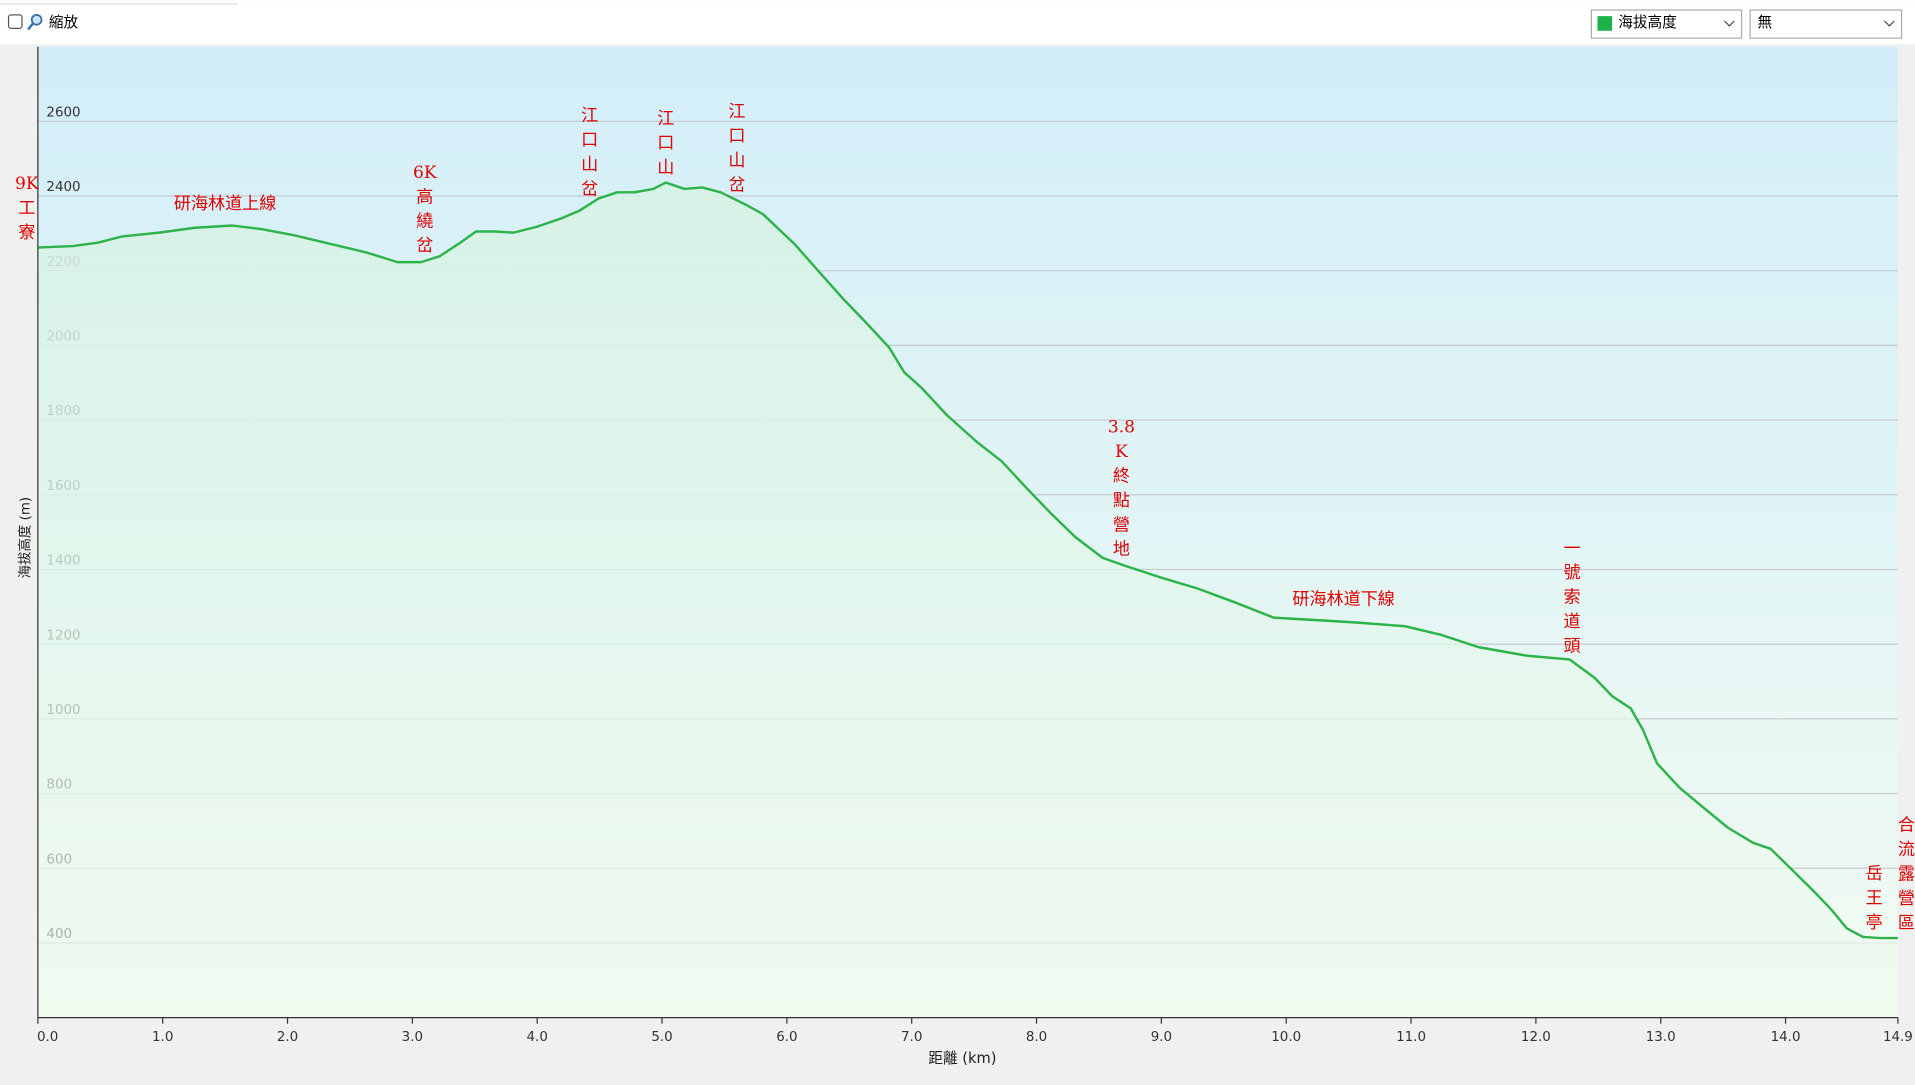  What do you see at coordinates (1605, 23) in the screenshot?
I see `series-swatch` at bounding box center [1605, 23].